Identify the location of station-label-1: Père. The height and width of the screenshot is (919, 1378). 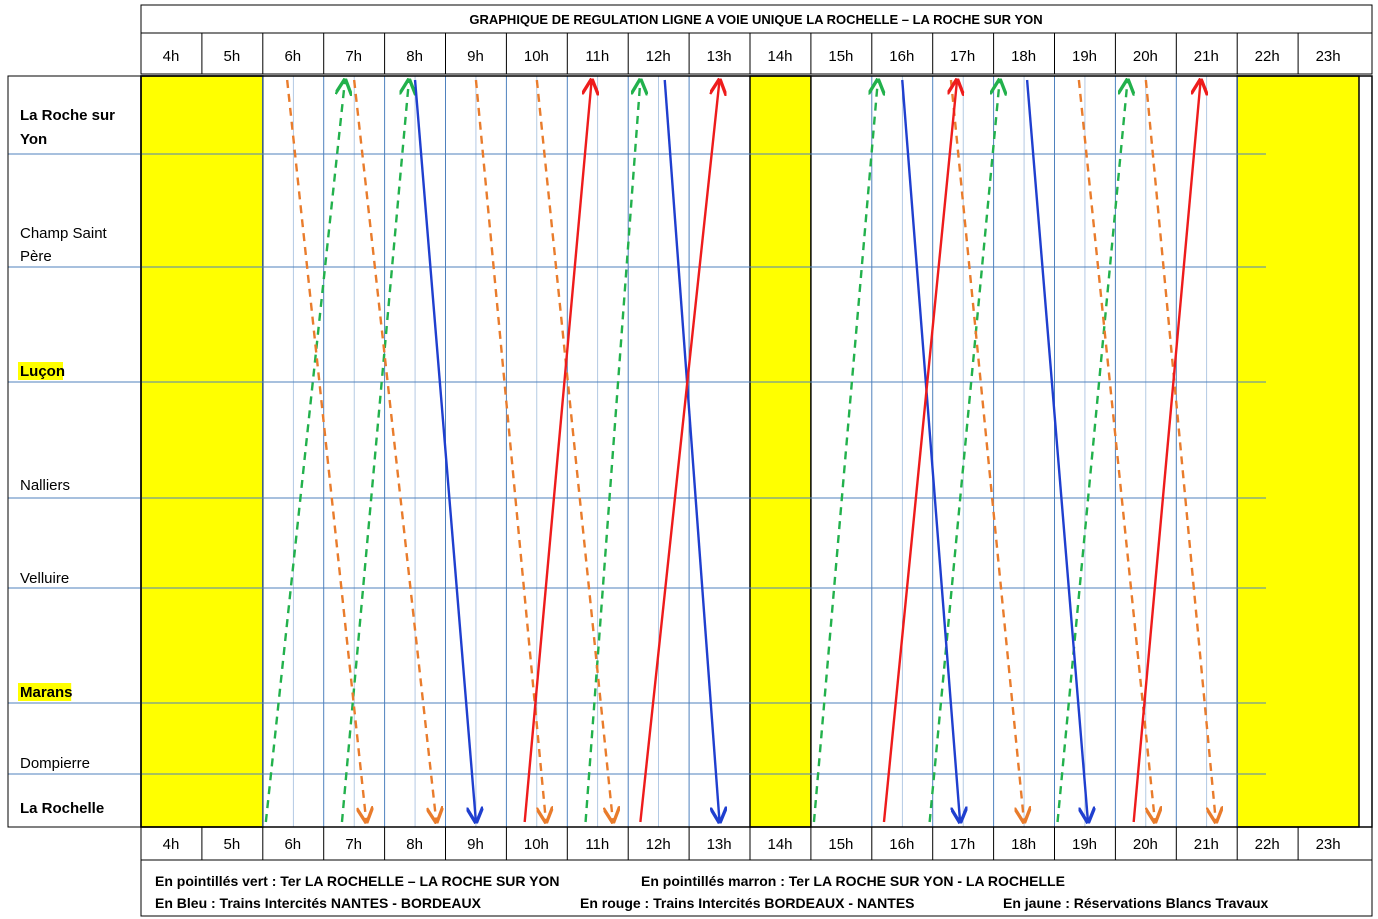
(36, 256).